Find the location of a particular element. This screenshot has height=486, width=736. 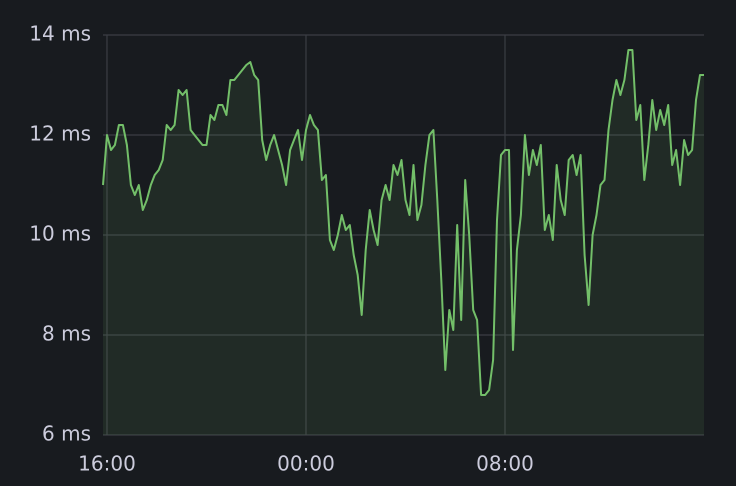

y-tick-label: 8 ms is located at coordinates (66, 334).